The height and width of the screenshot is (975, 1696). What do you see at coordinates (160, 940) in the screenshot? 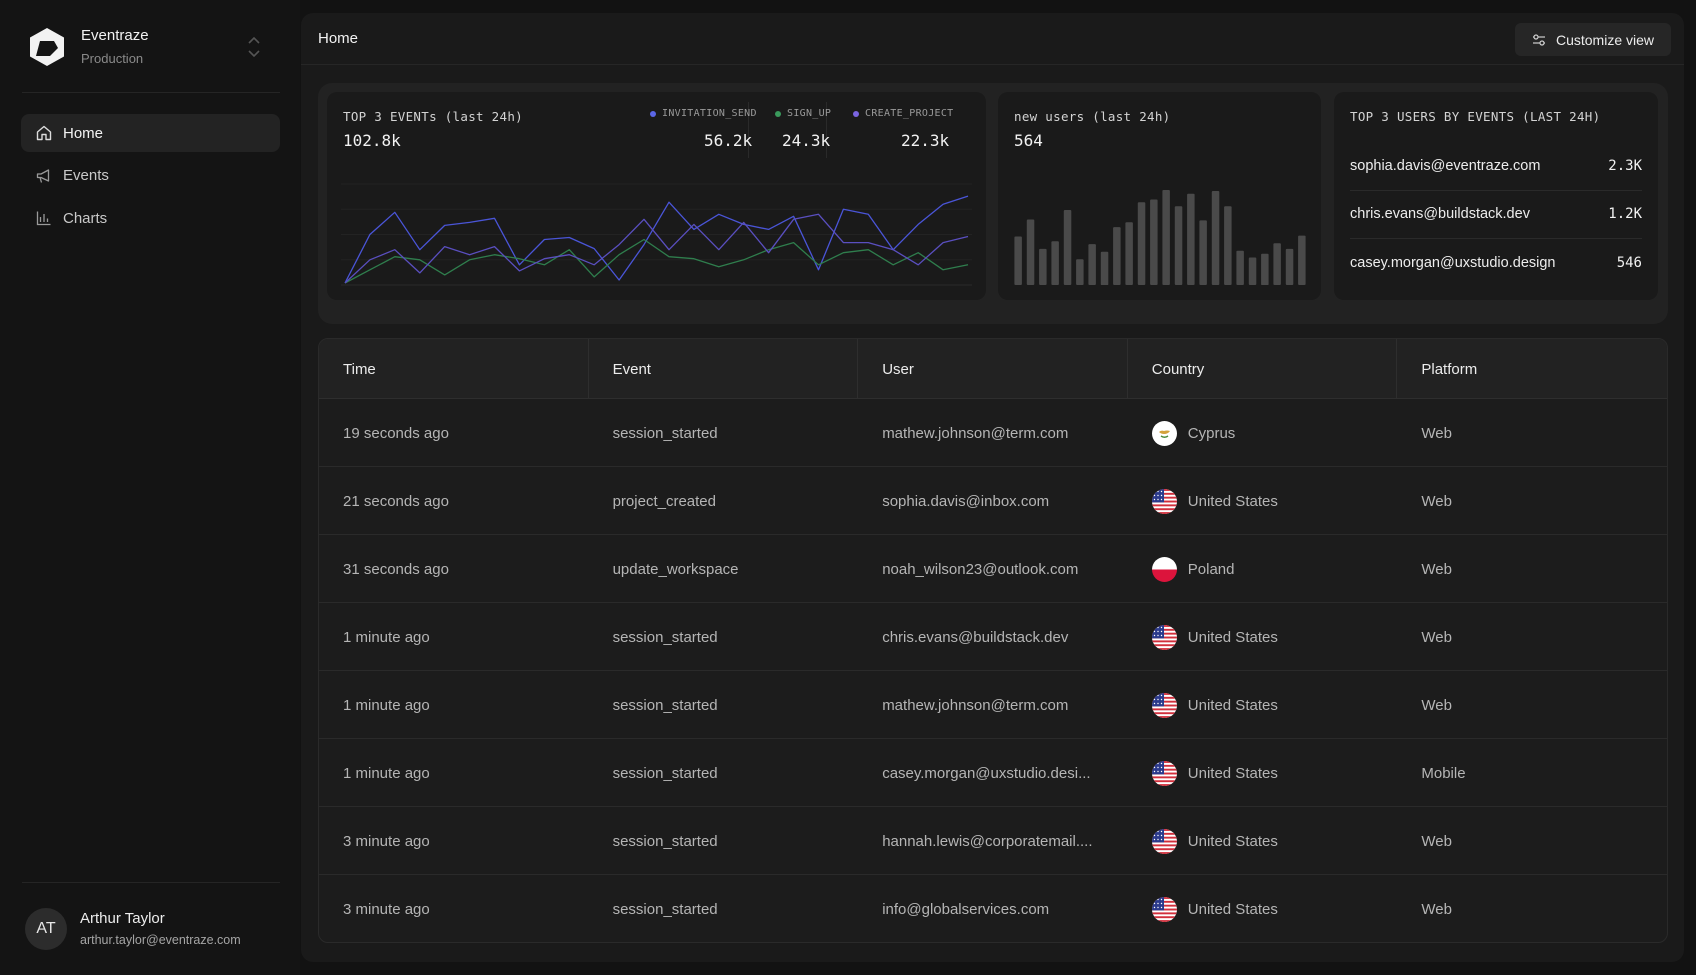
I see `user-email: arthur.taylor@eventraze.com` at bounding box center [160, 940].